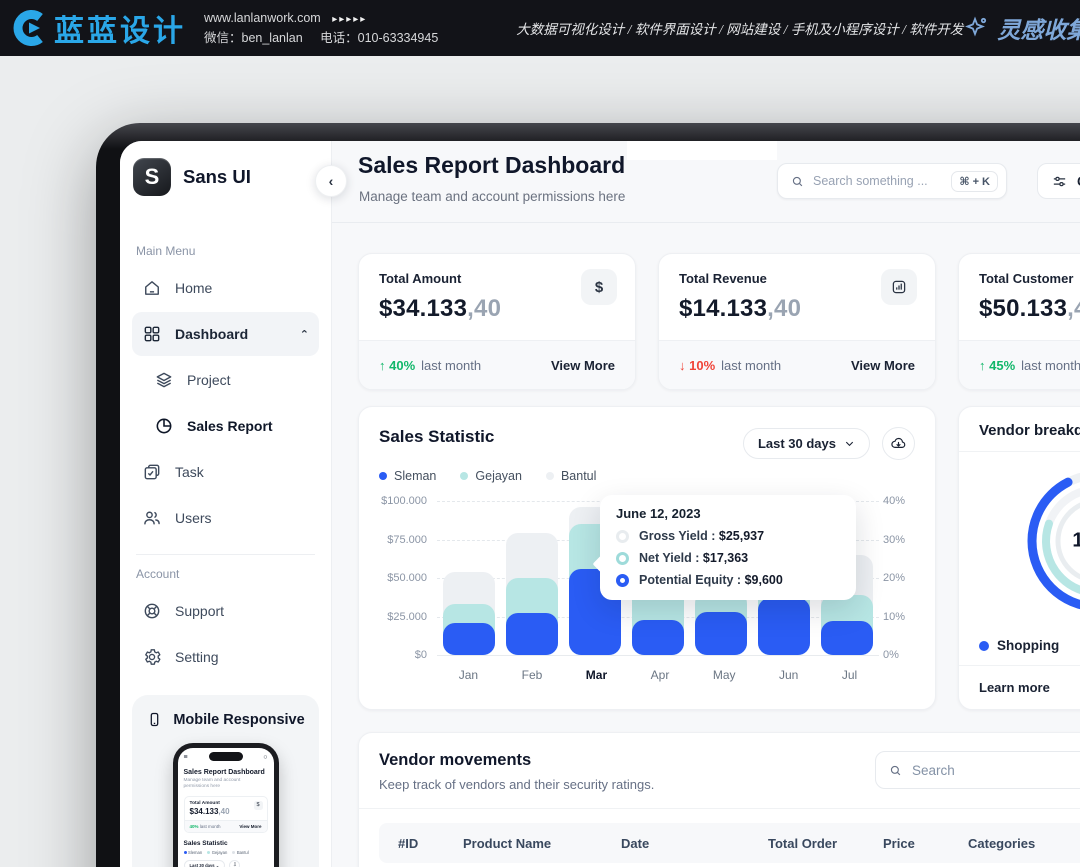 The width and height of the screenshot is (1080, 867). I want to click on legend-item-shopping: Shopping, so click(1019, 645).